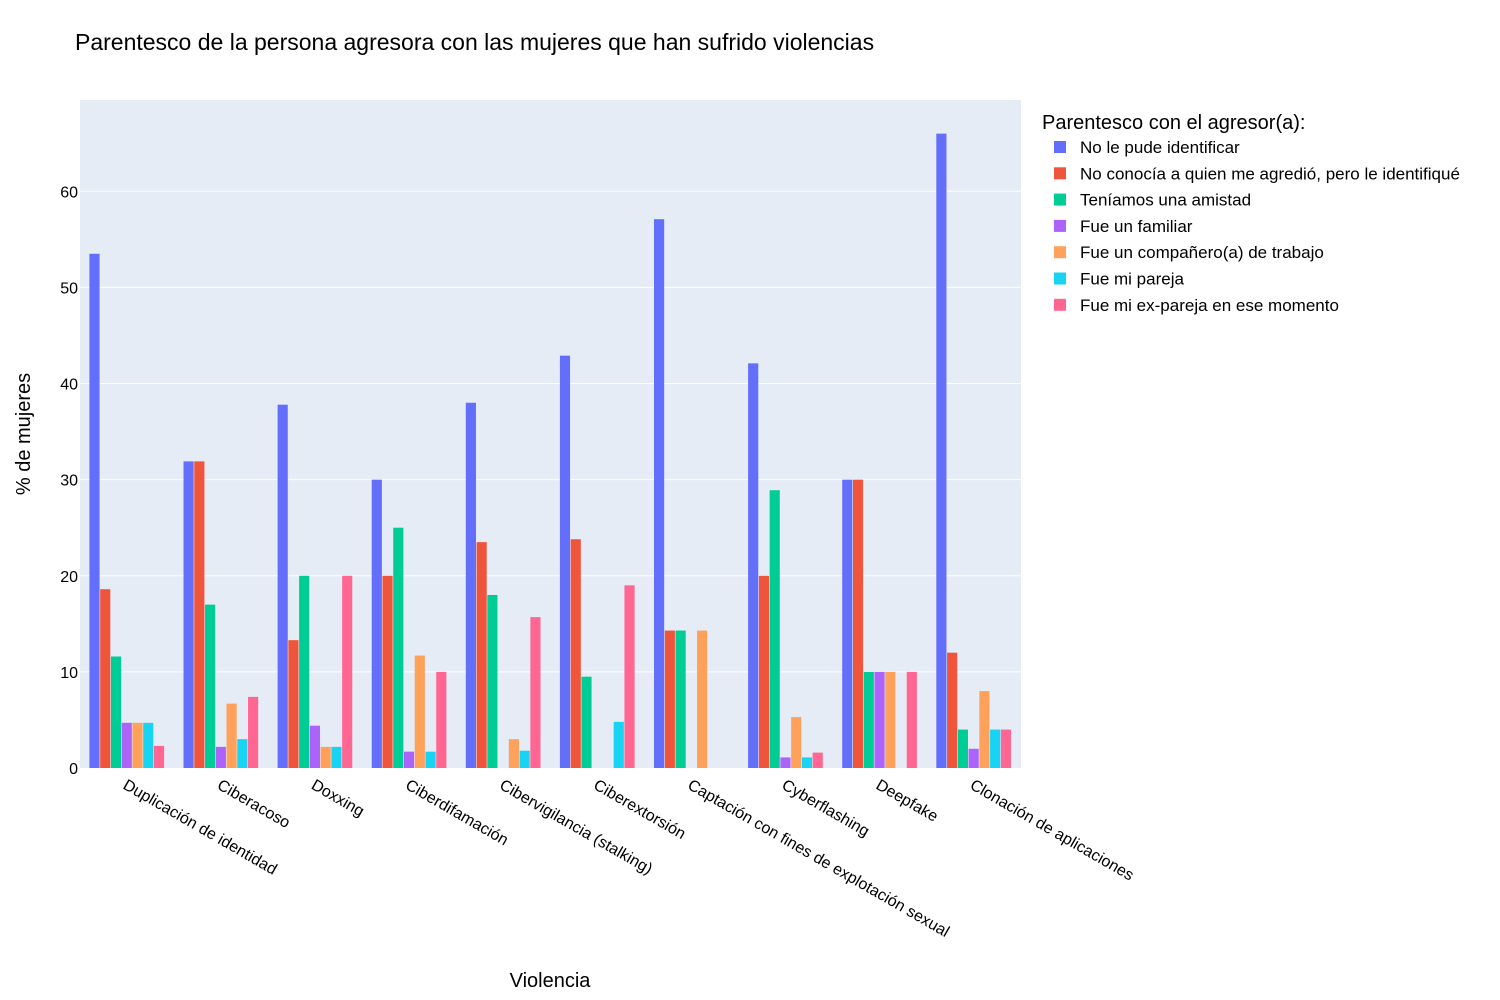 The image size is (1500, 1000). Describe the element at coordinates (551, 981) in the screenshot. I see `x-axis-title: Violencia` at that location.